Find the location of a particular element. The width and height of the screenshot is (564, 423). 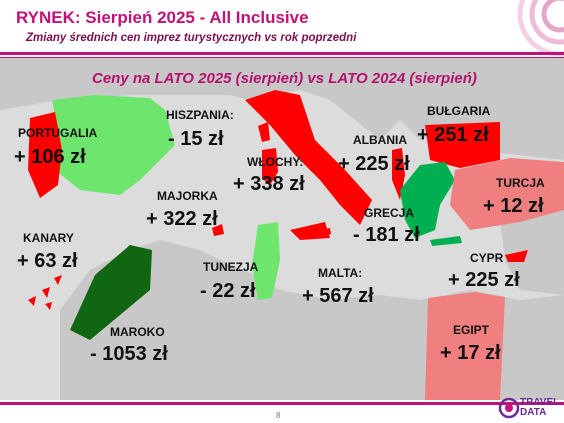

travel-data-logo-icon is located at coordinates (509, 408).